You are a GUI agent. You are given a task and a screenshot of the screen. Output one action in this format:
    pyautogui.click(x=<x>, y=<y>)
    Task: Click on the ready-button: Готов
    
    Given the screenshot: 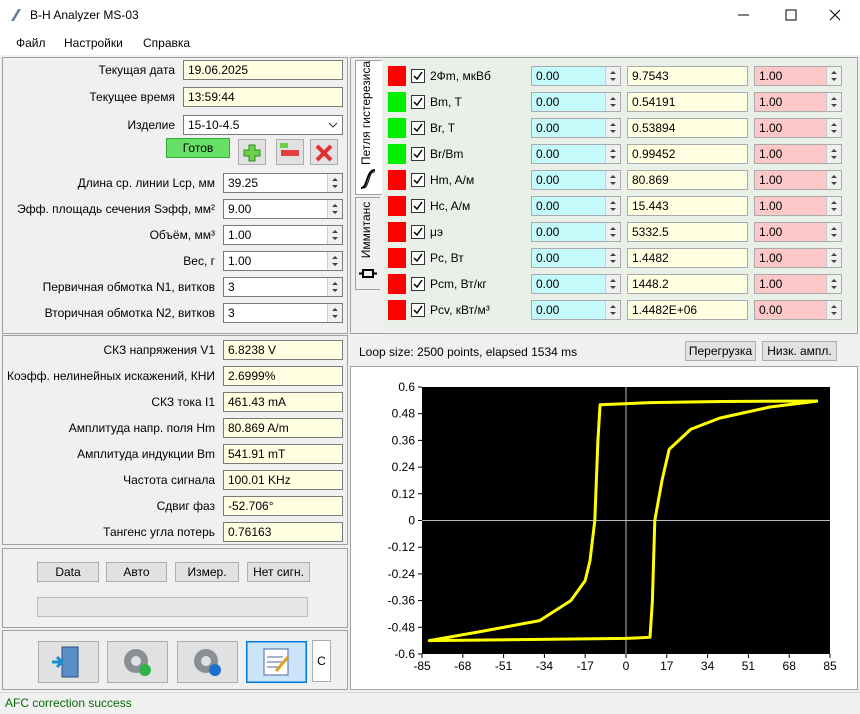 What is the action you would take?
    pyautogui.click(x=198, y=148)
    